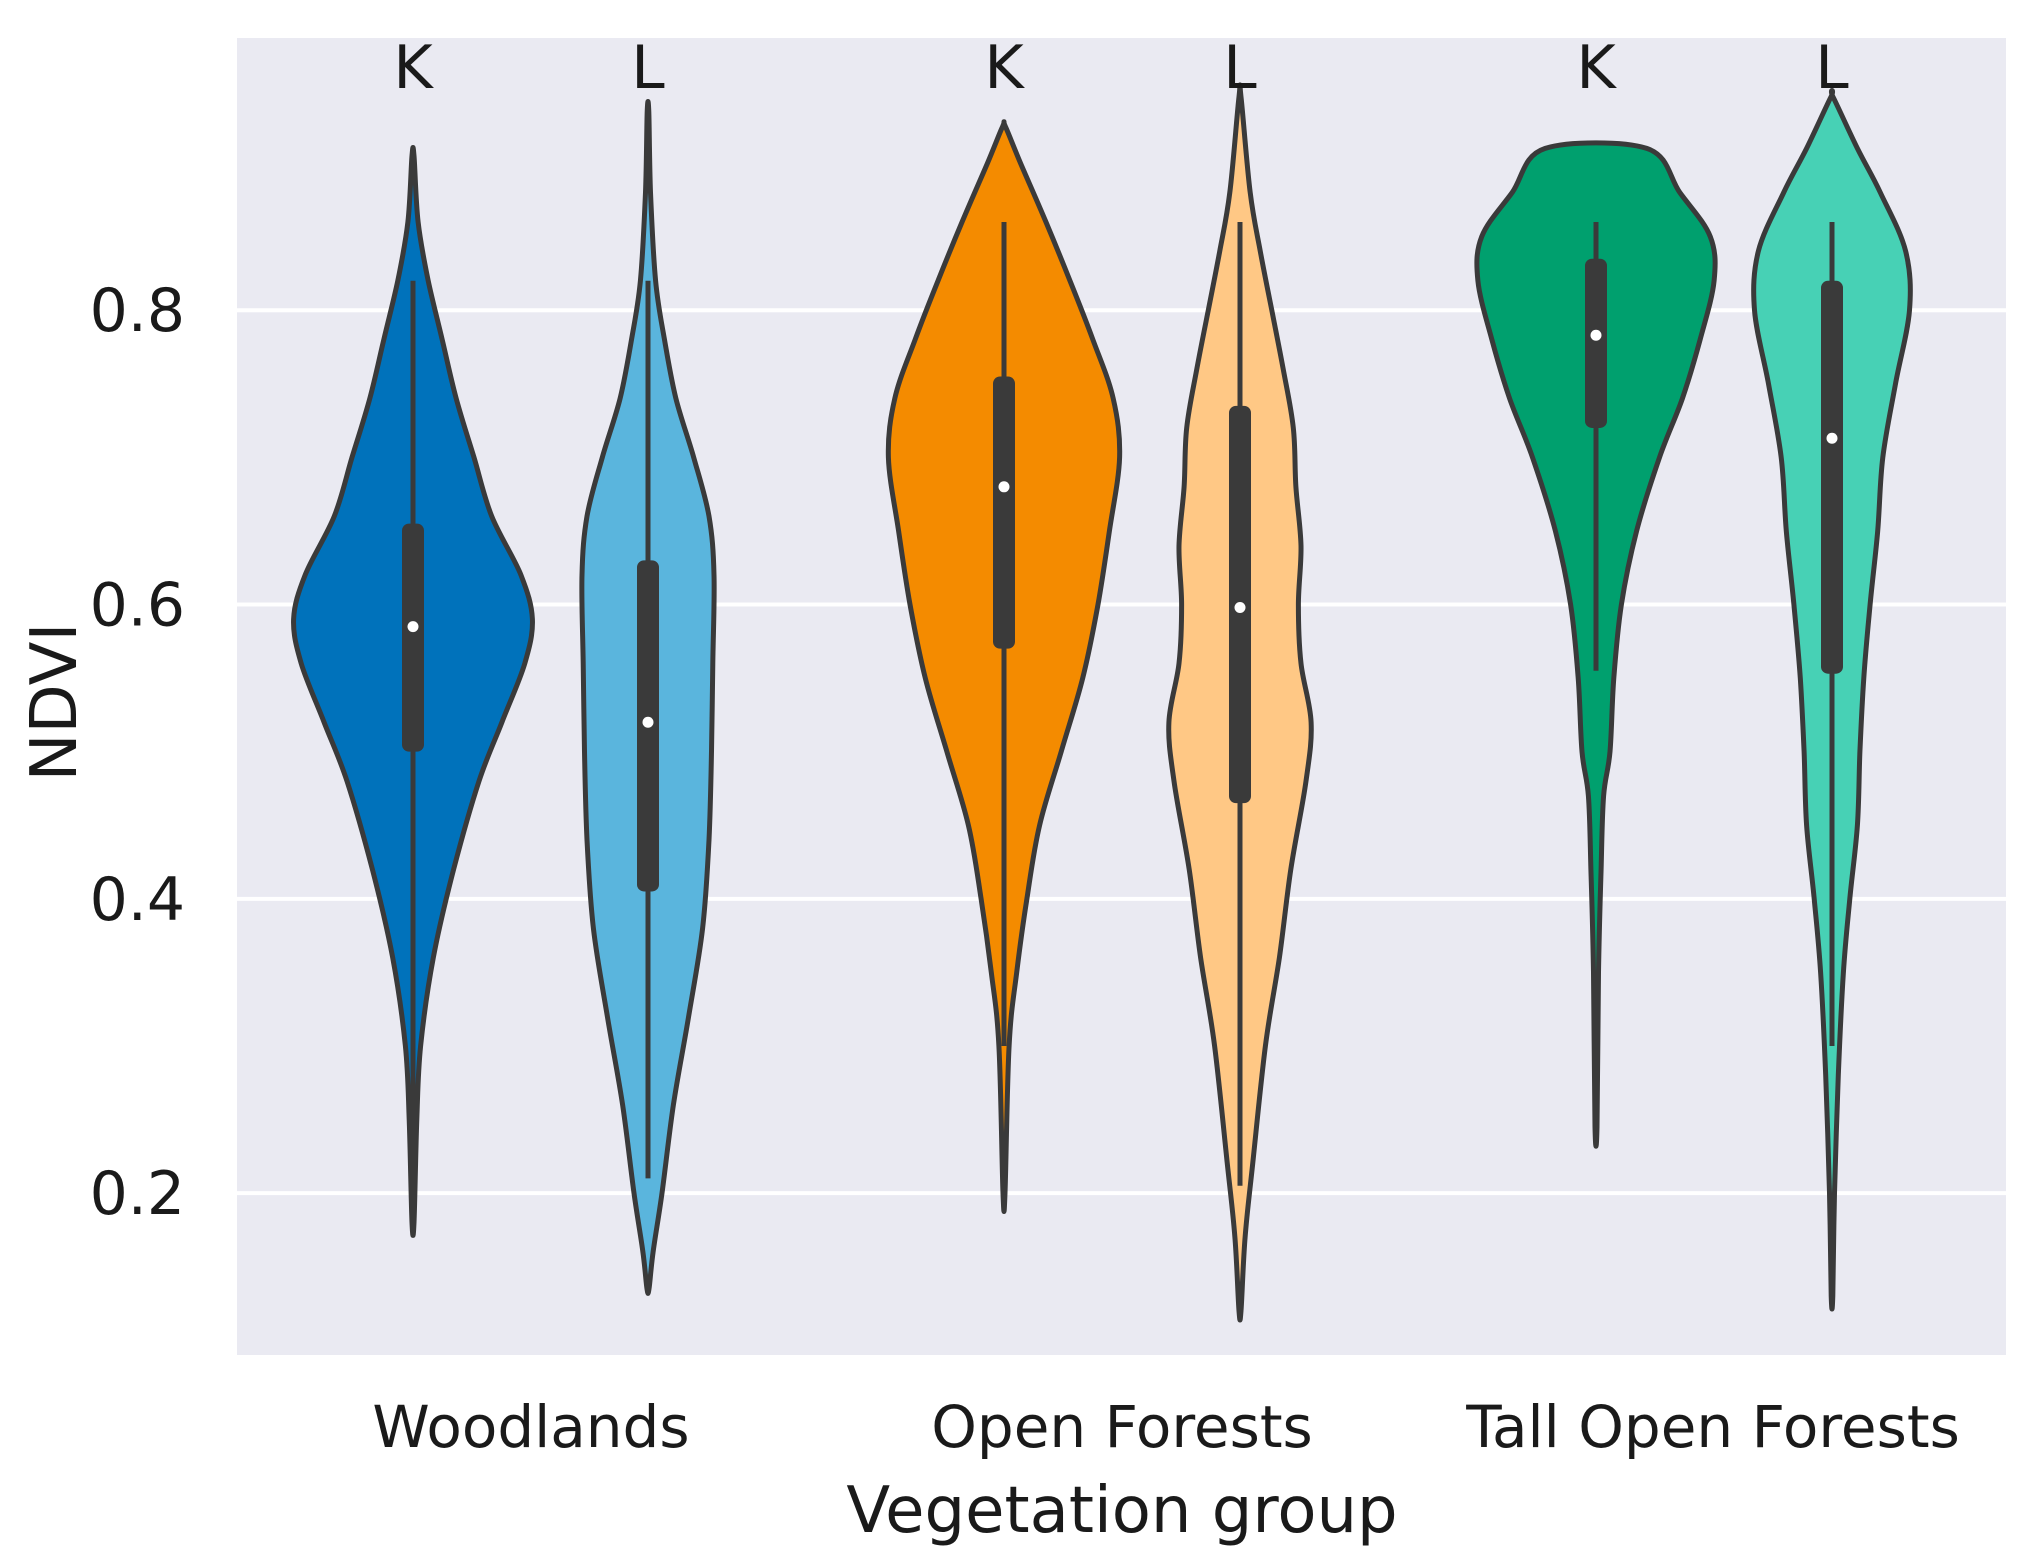  What do you see at coordinates (1122, 1427) in the screenshot?
I see `category-label: Open Forests` at bounding box center [1122, 1427].